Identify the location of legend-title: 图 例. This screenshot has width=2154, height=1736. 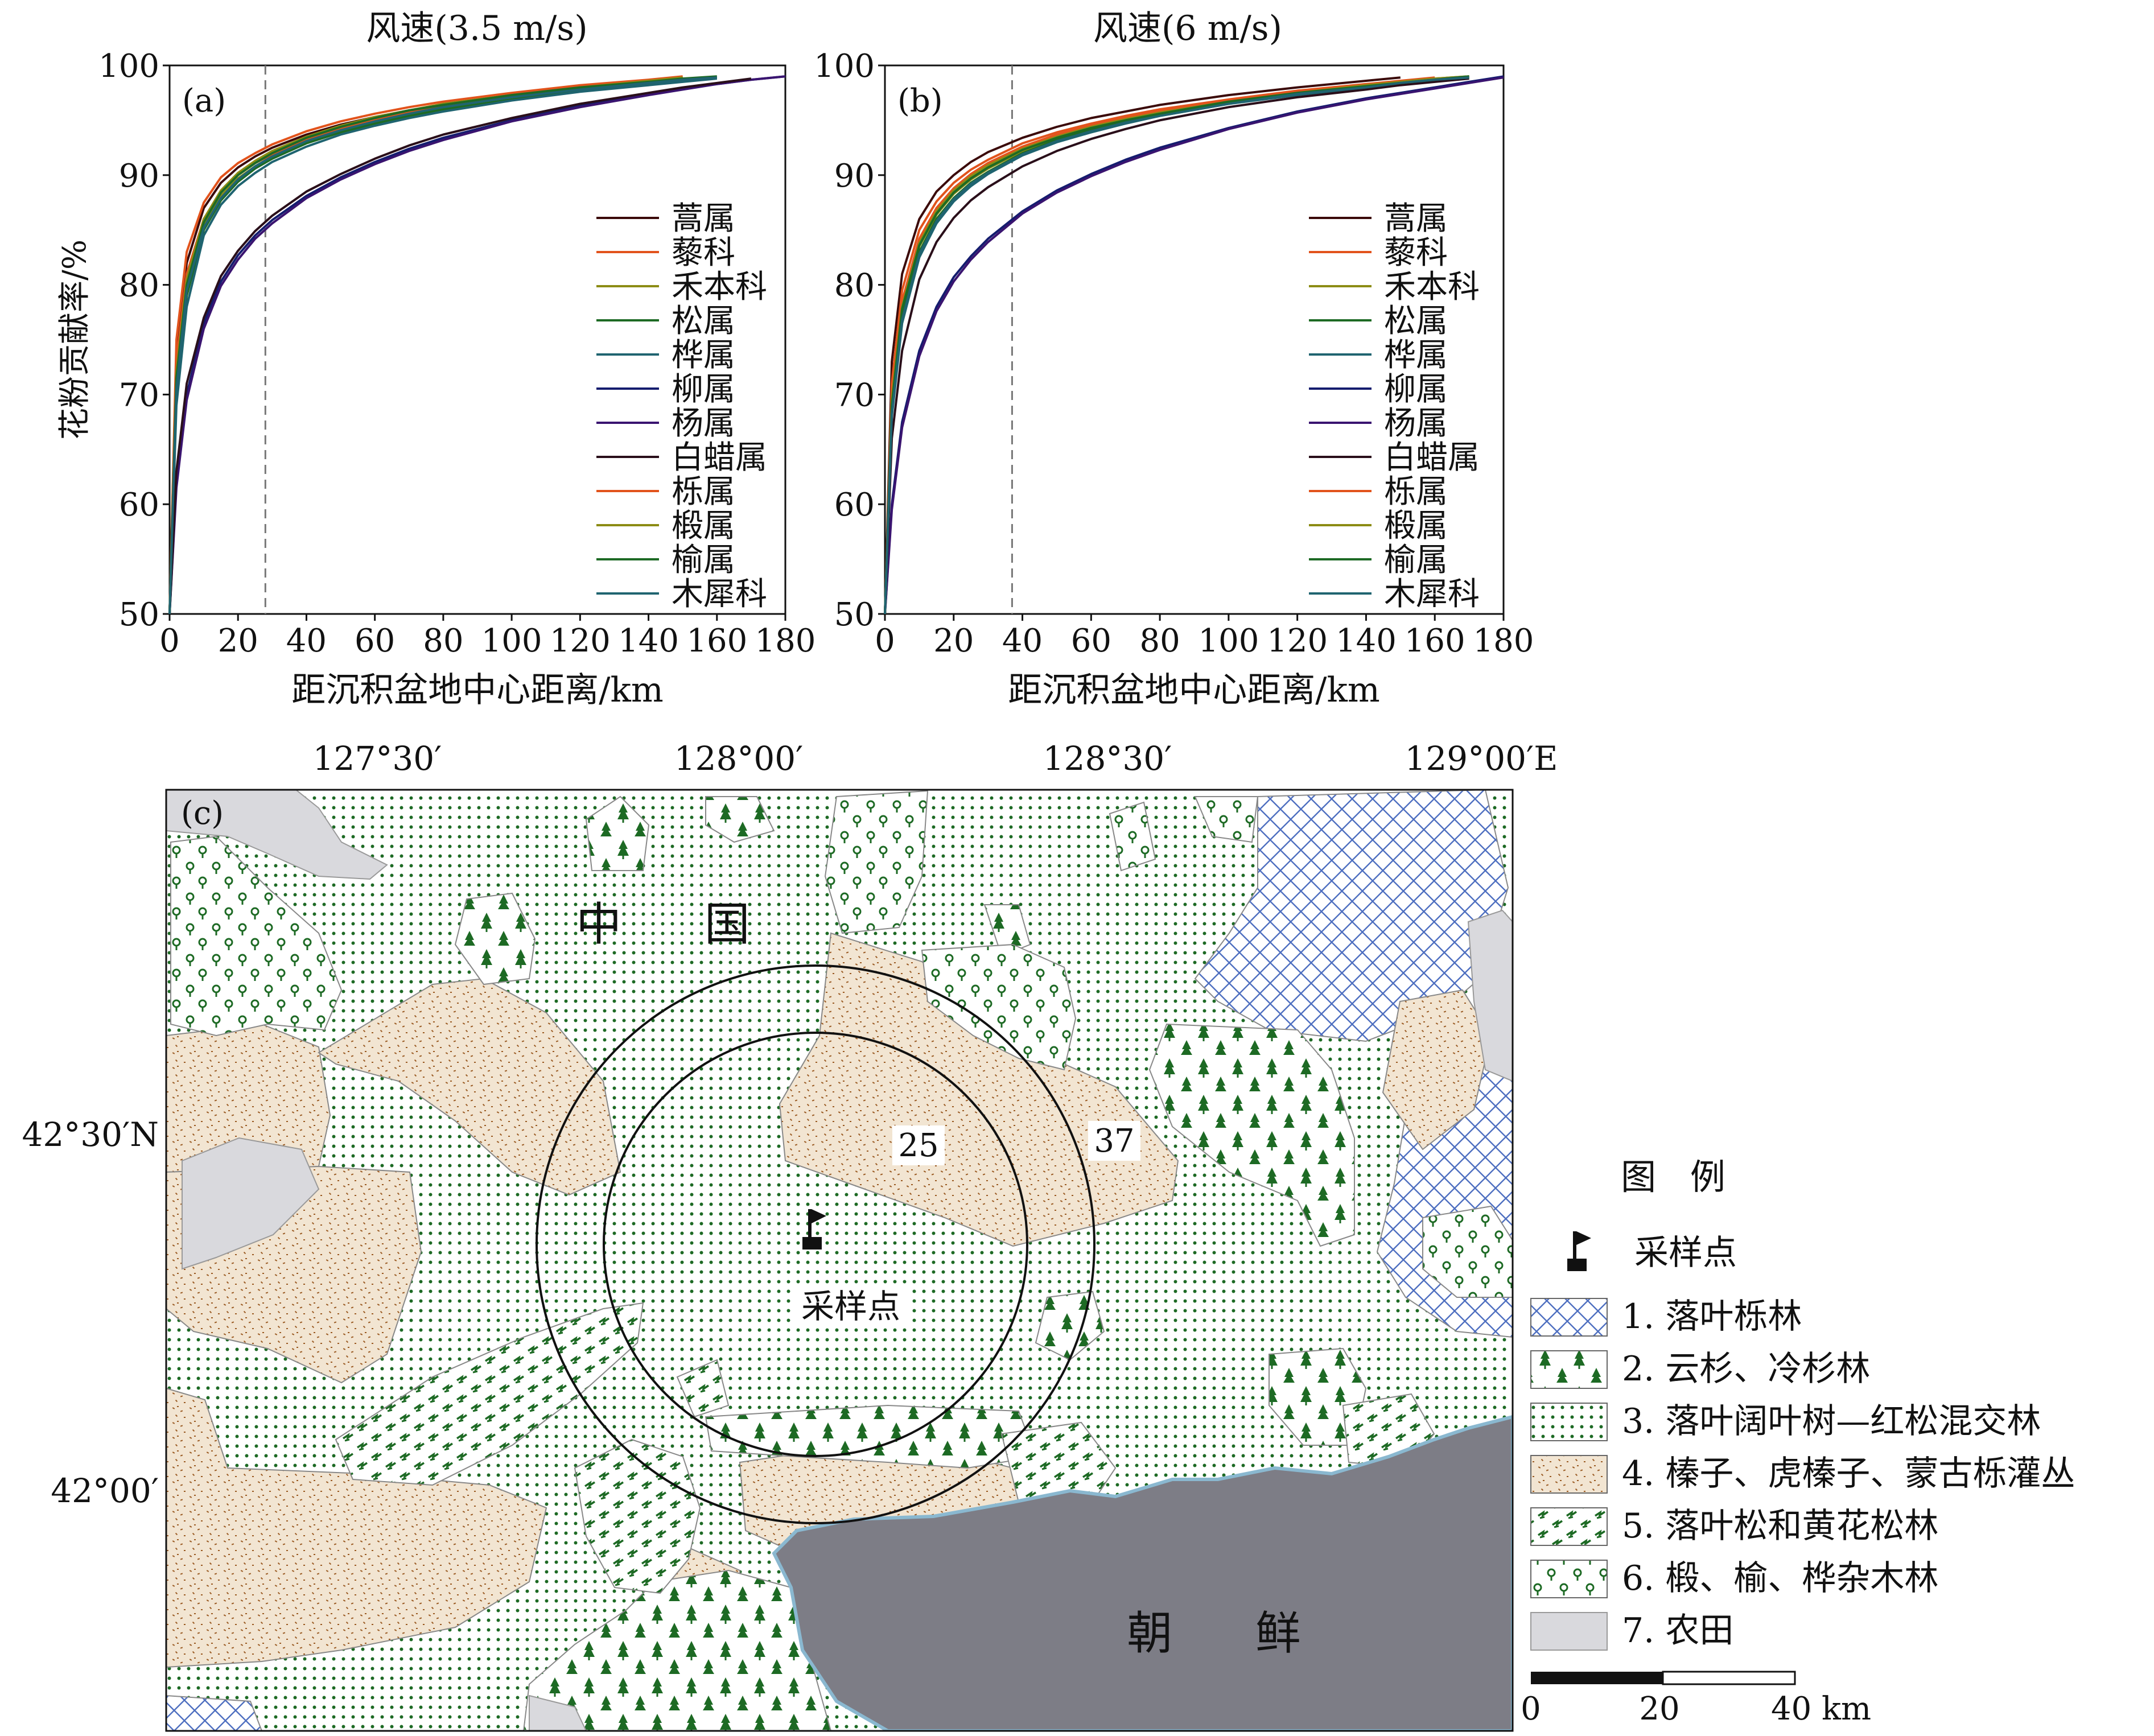
(1679, 1177).